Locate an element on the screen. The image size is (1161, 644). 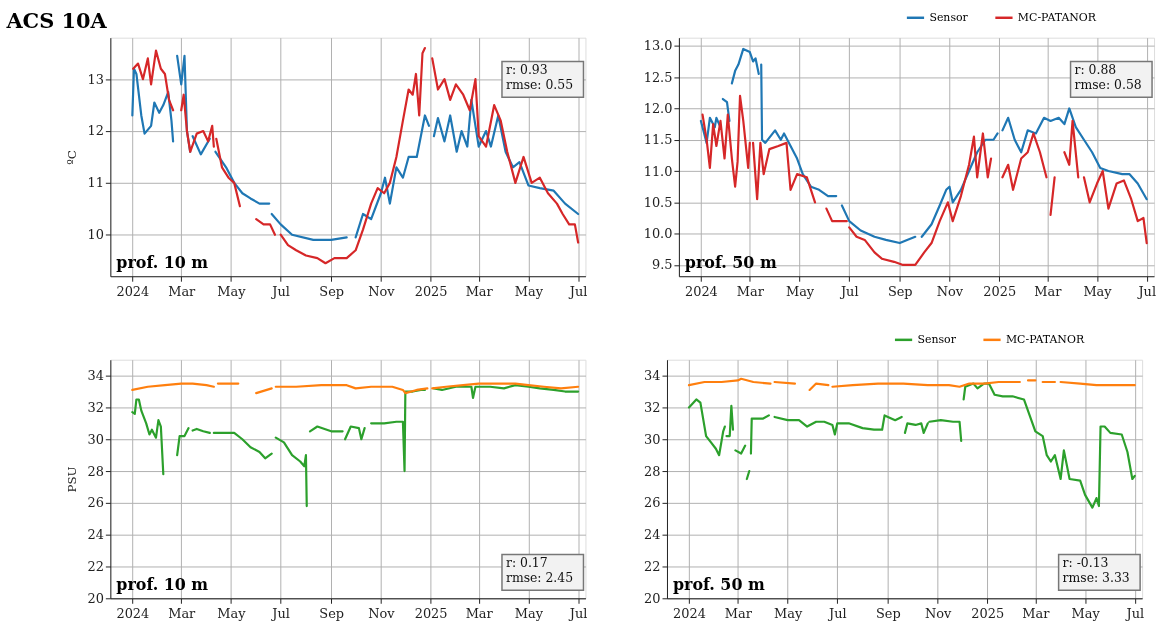
y-tick-label: 10 is located at coordinates (95, 235).